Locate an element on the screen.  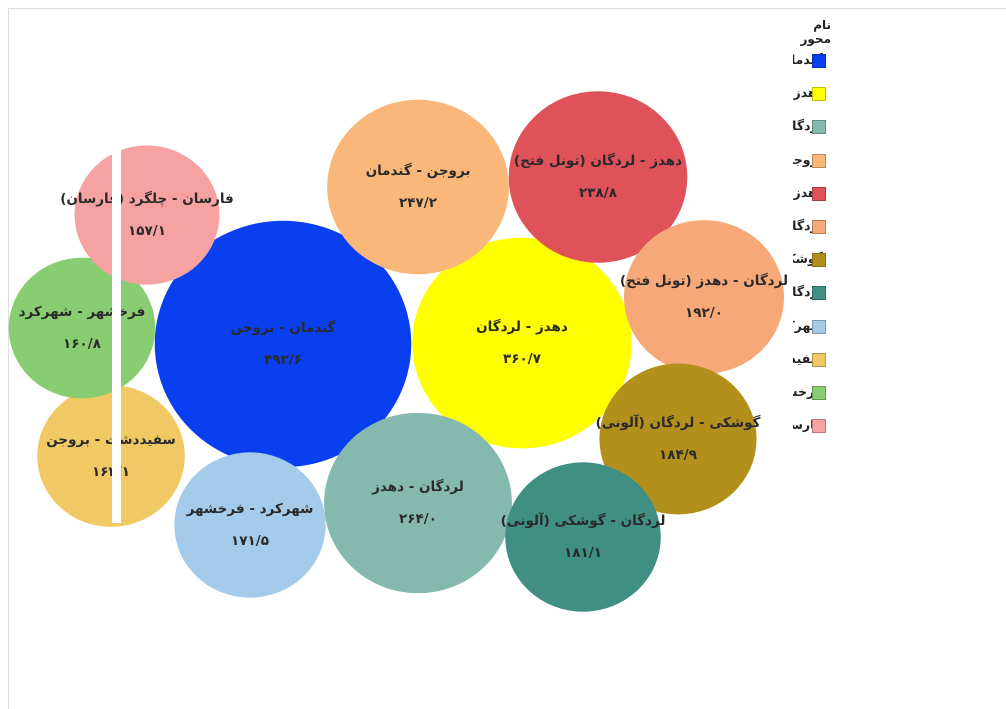
legend-item: لردگان - دهدز (تونل فتح) is located at coordinates (899, 227).